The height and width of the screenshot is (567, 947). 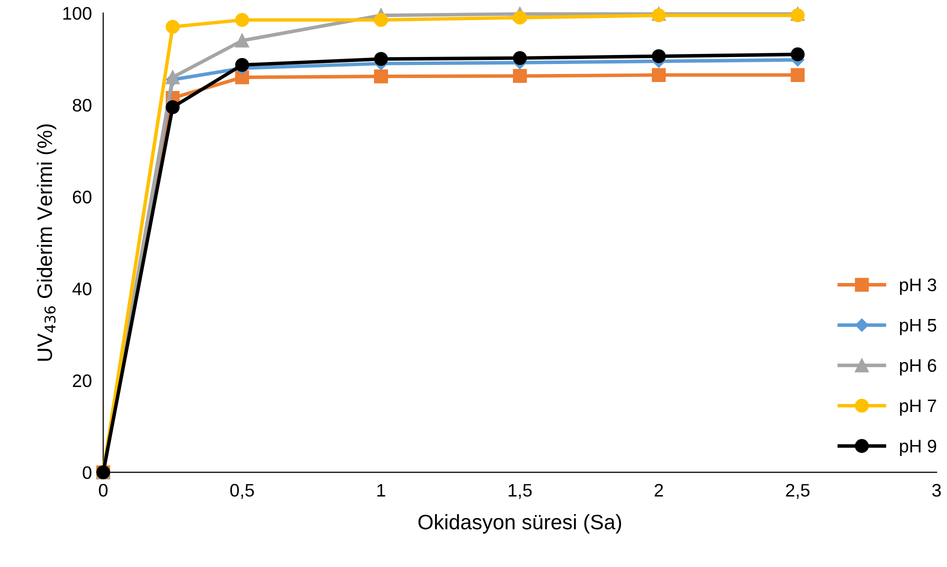 What do you see at coordinates (520, 524) in the screenshot?
I see `x-axis-title: Okidasyon süresi (Sa)` at bounding box center [520, 524].